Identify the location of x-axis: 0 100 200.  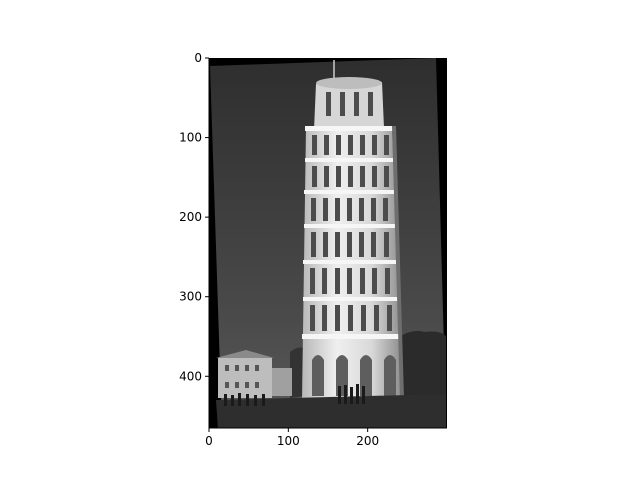
(292, 438).